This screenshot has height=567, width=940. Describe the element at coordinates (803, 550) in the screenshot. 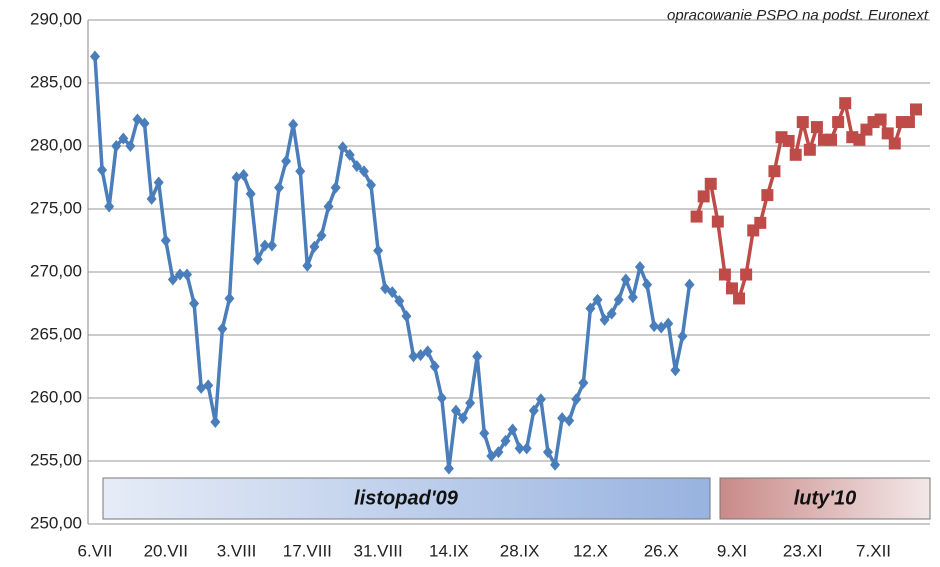

I see `x-tick-label: 23.XI` at that location.